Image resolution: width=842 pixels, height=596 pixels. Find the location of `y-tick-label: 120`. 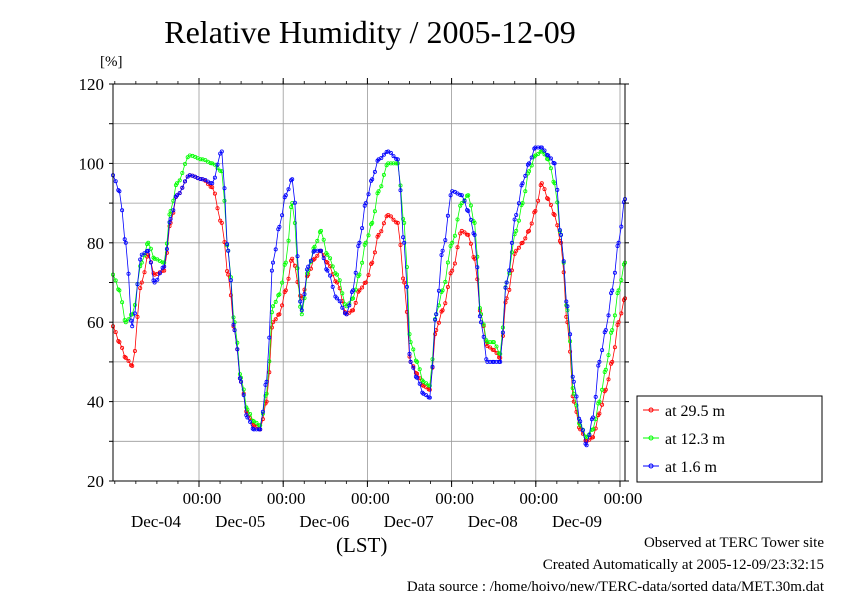

y-tick-label: 120 is located at coordinates (92, 84).